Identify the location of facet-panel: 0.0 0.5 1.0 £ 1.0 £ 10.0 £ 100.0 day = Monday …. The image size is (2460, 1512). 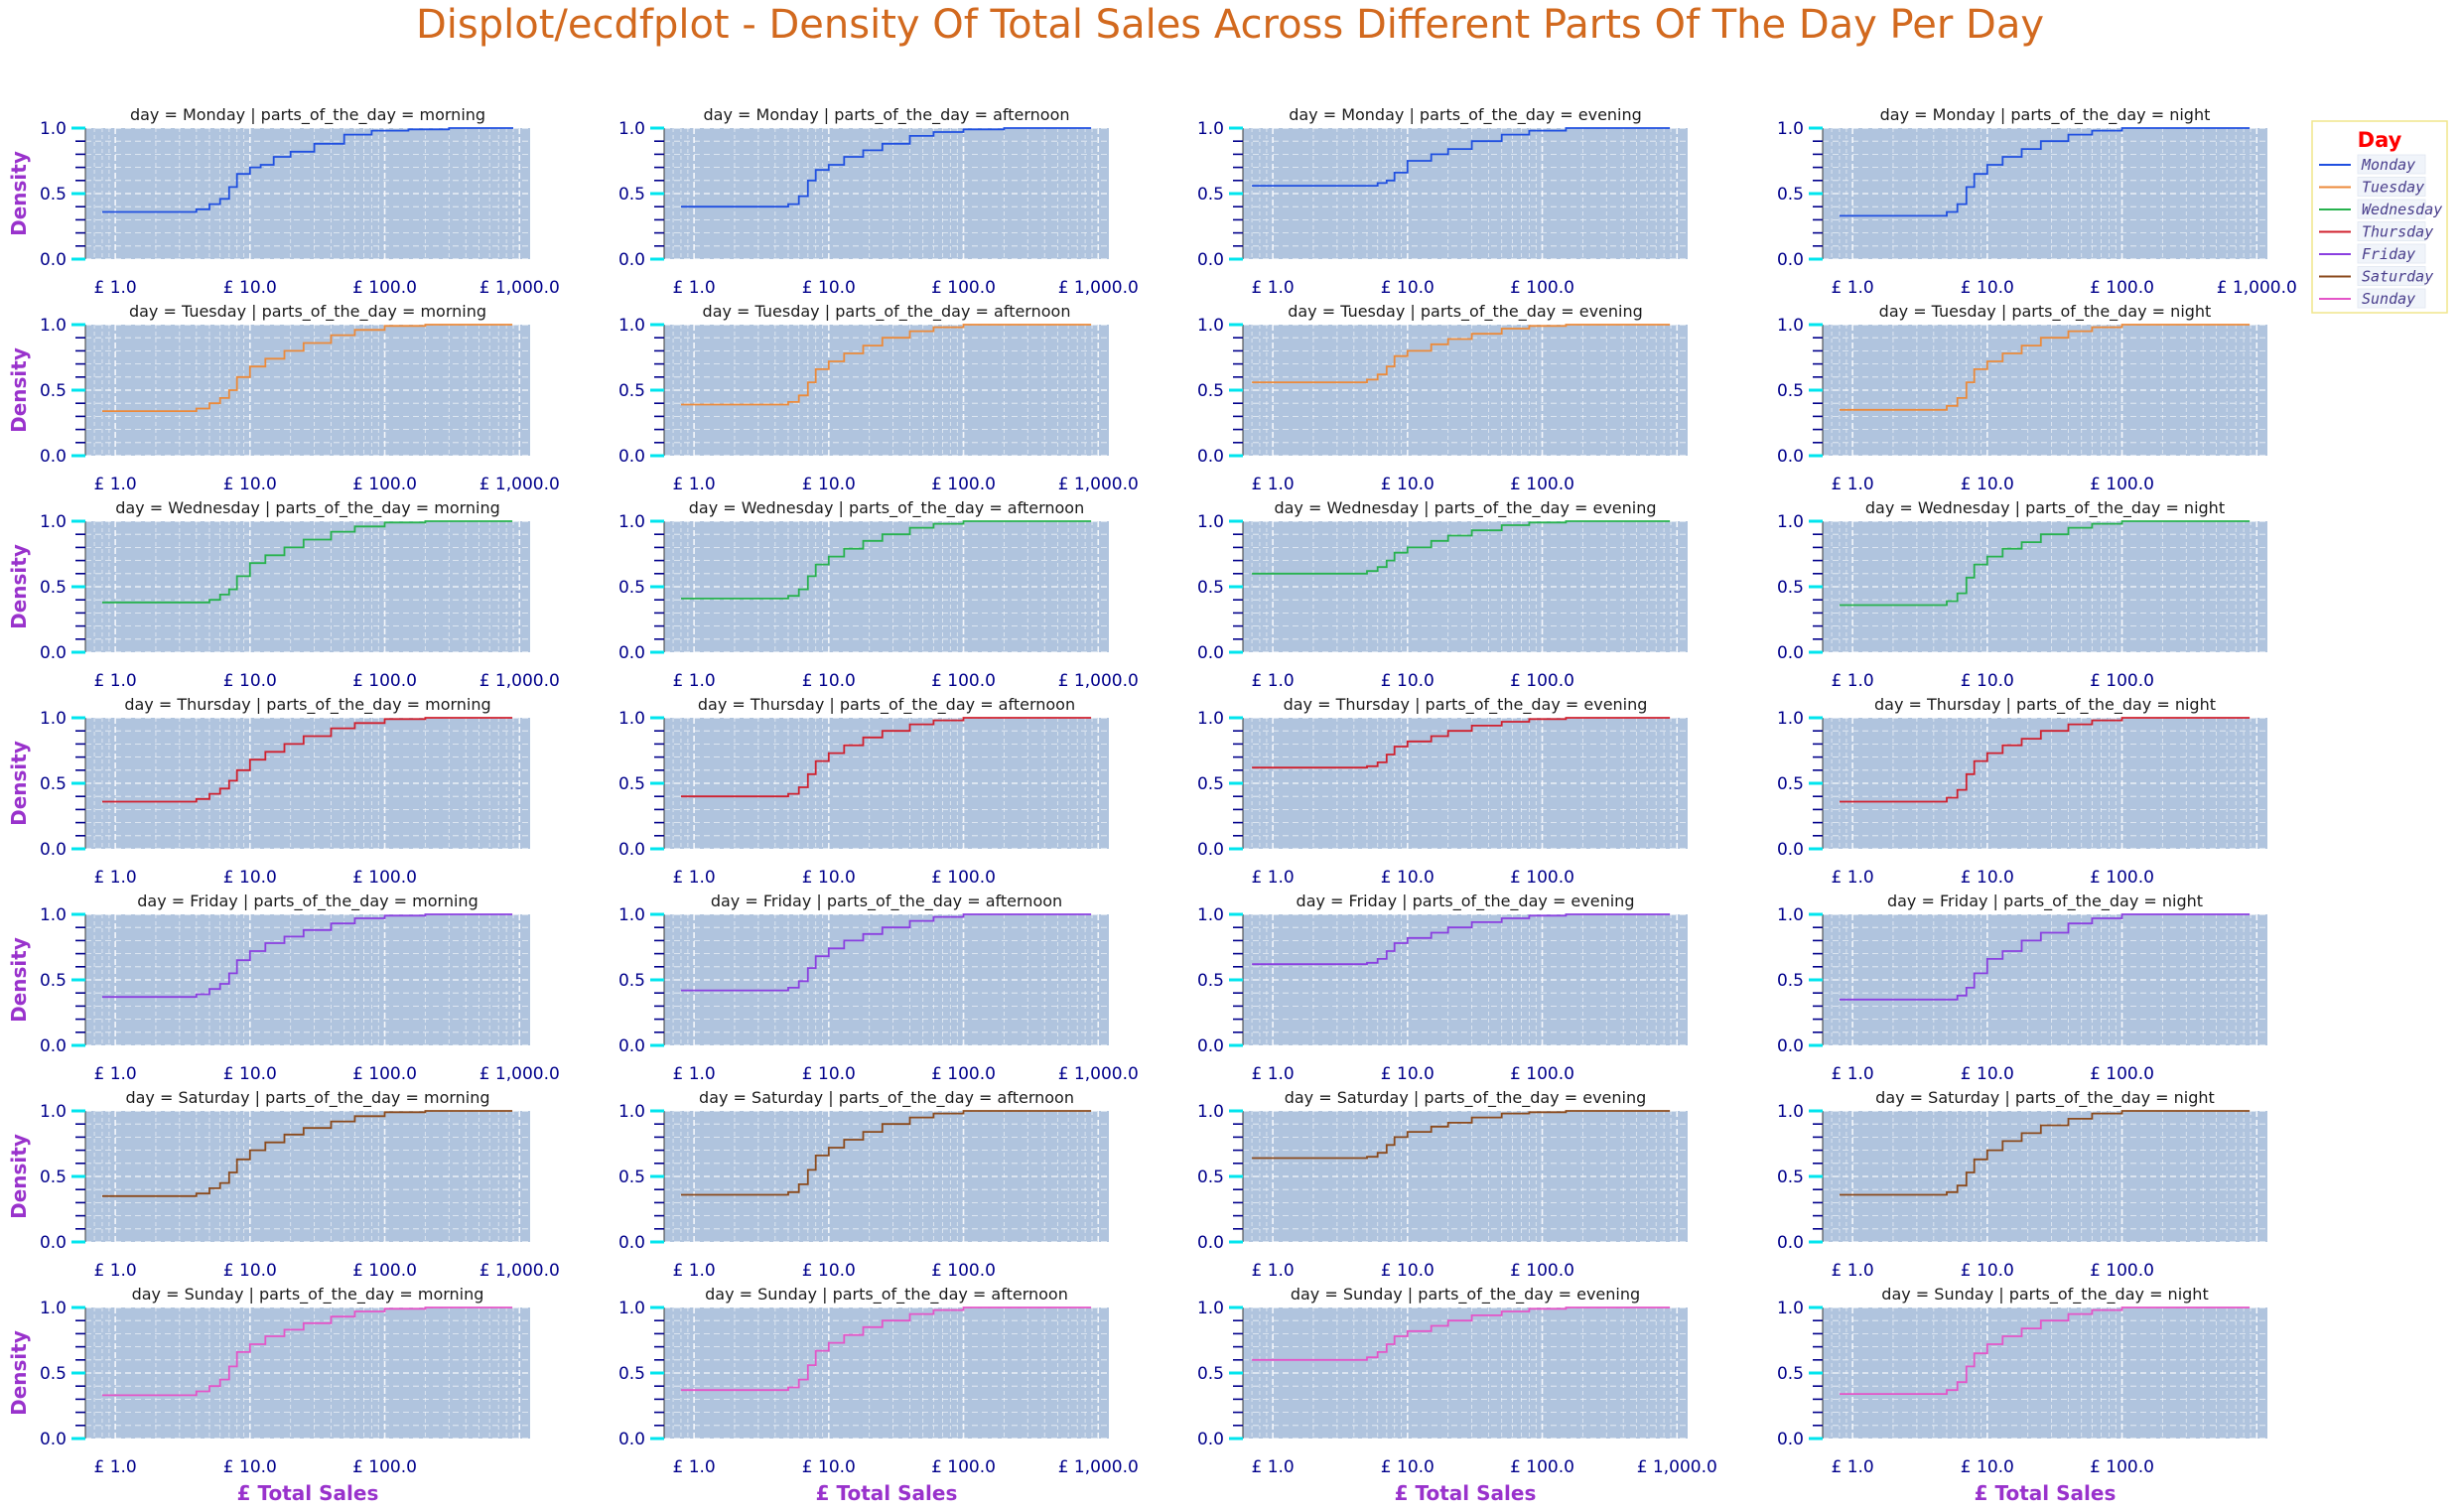
(1442, 201).